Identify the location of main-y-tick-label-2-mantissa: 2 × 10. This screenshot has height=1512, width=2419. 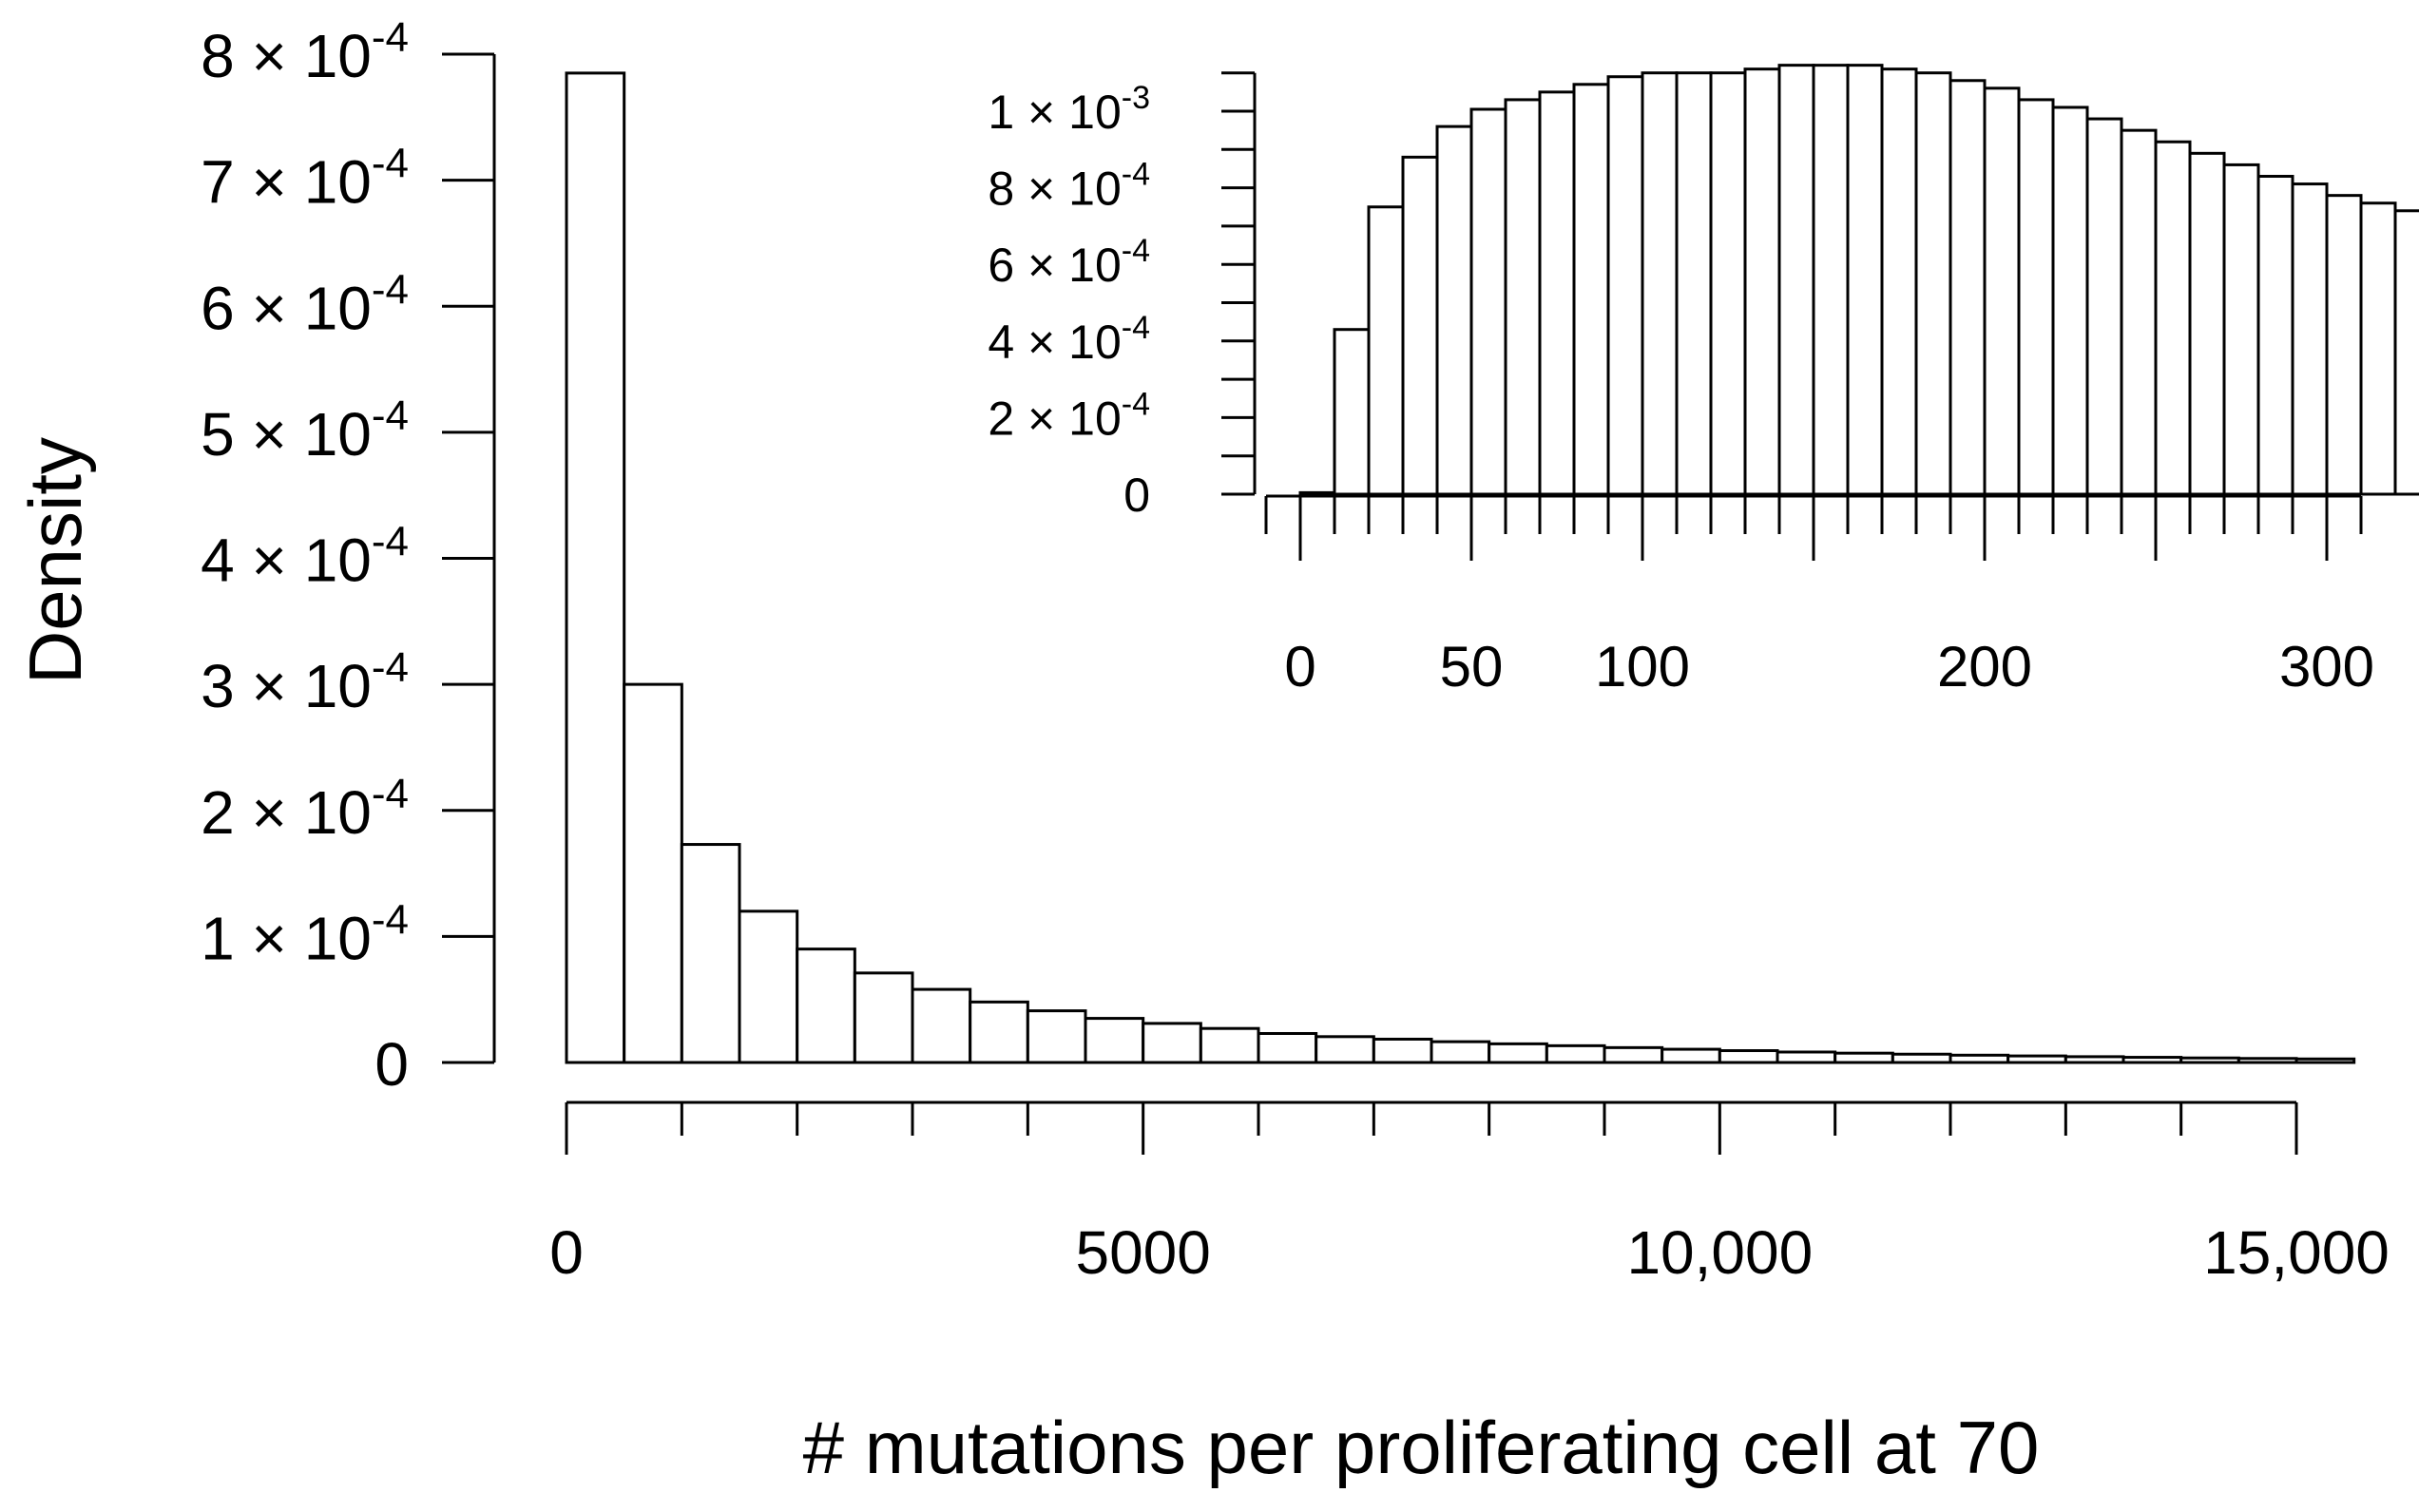
(286, 812).